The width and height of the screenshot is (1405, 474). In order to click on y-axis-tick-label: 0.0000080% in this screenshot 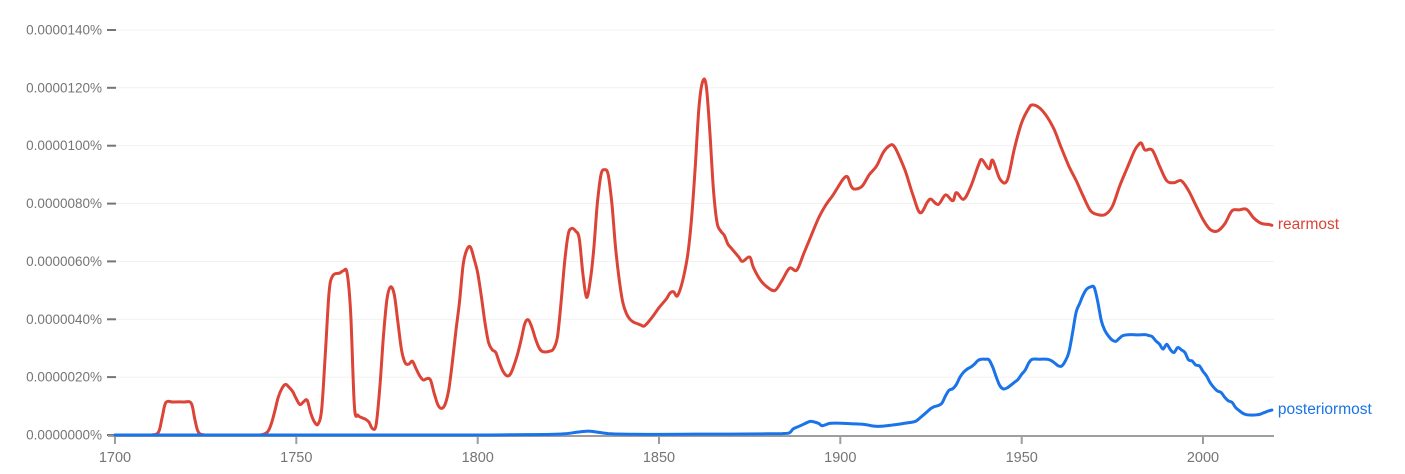, I will do `click(64, 203)`.